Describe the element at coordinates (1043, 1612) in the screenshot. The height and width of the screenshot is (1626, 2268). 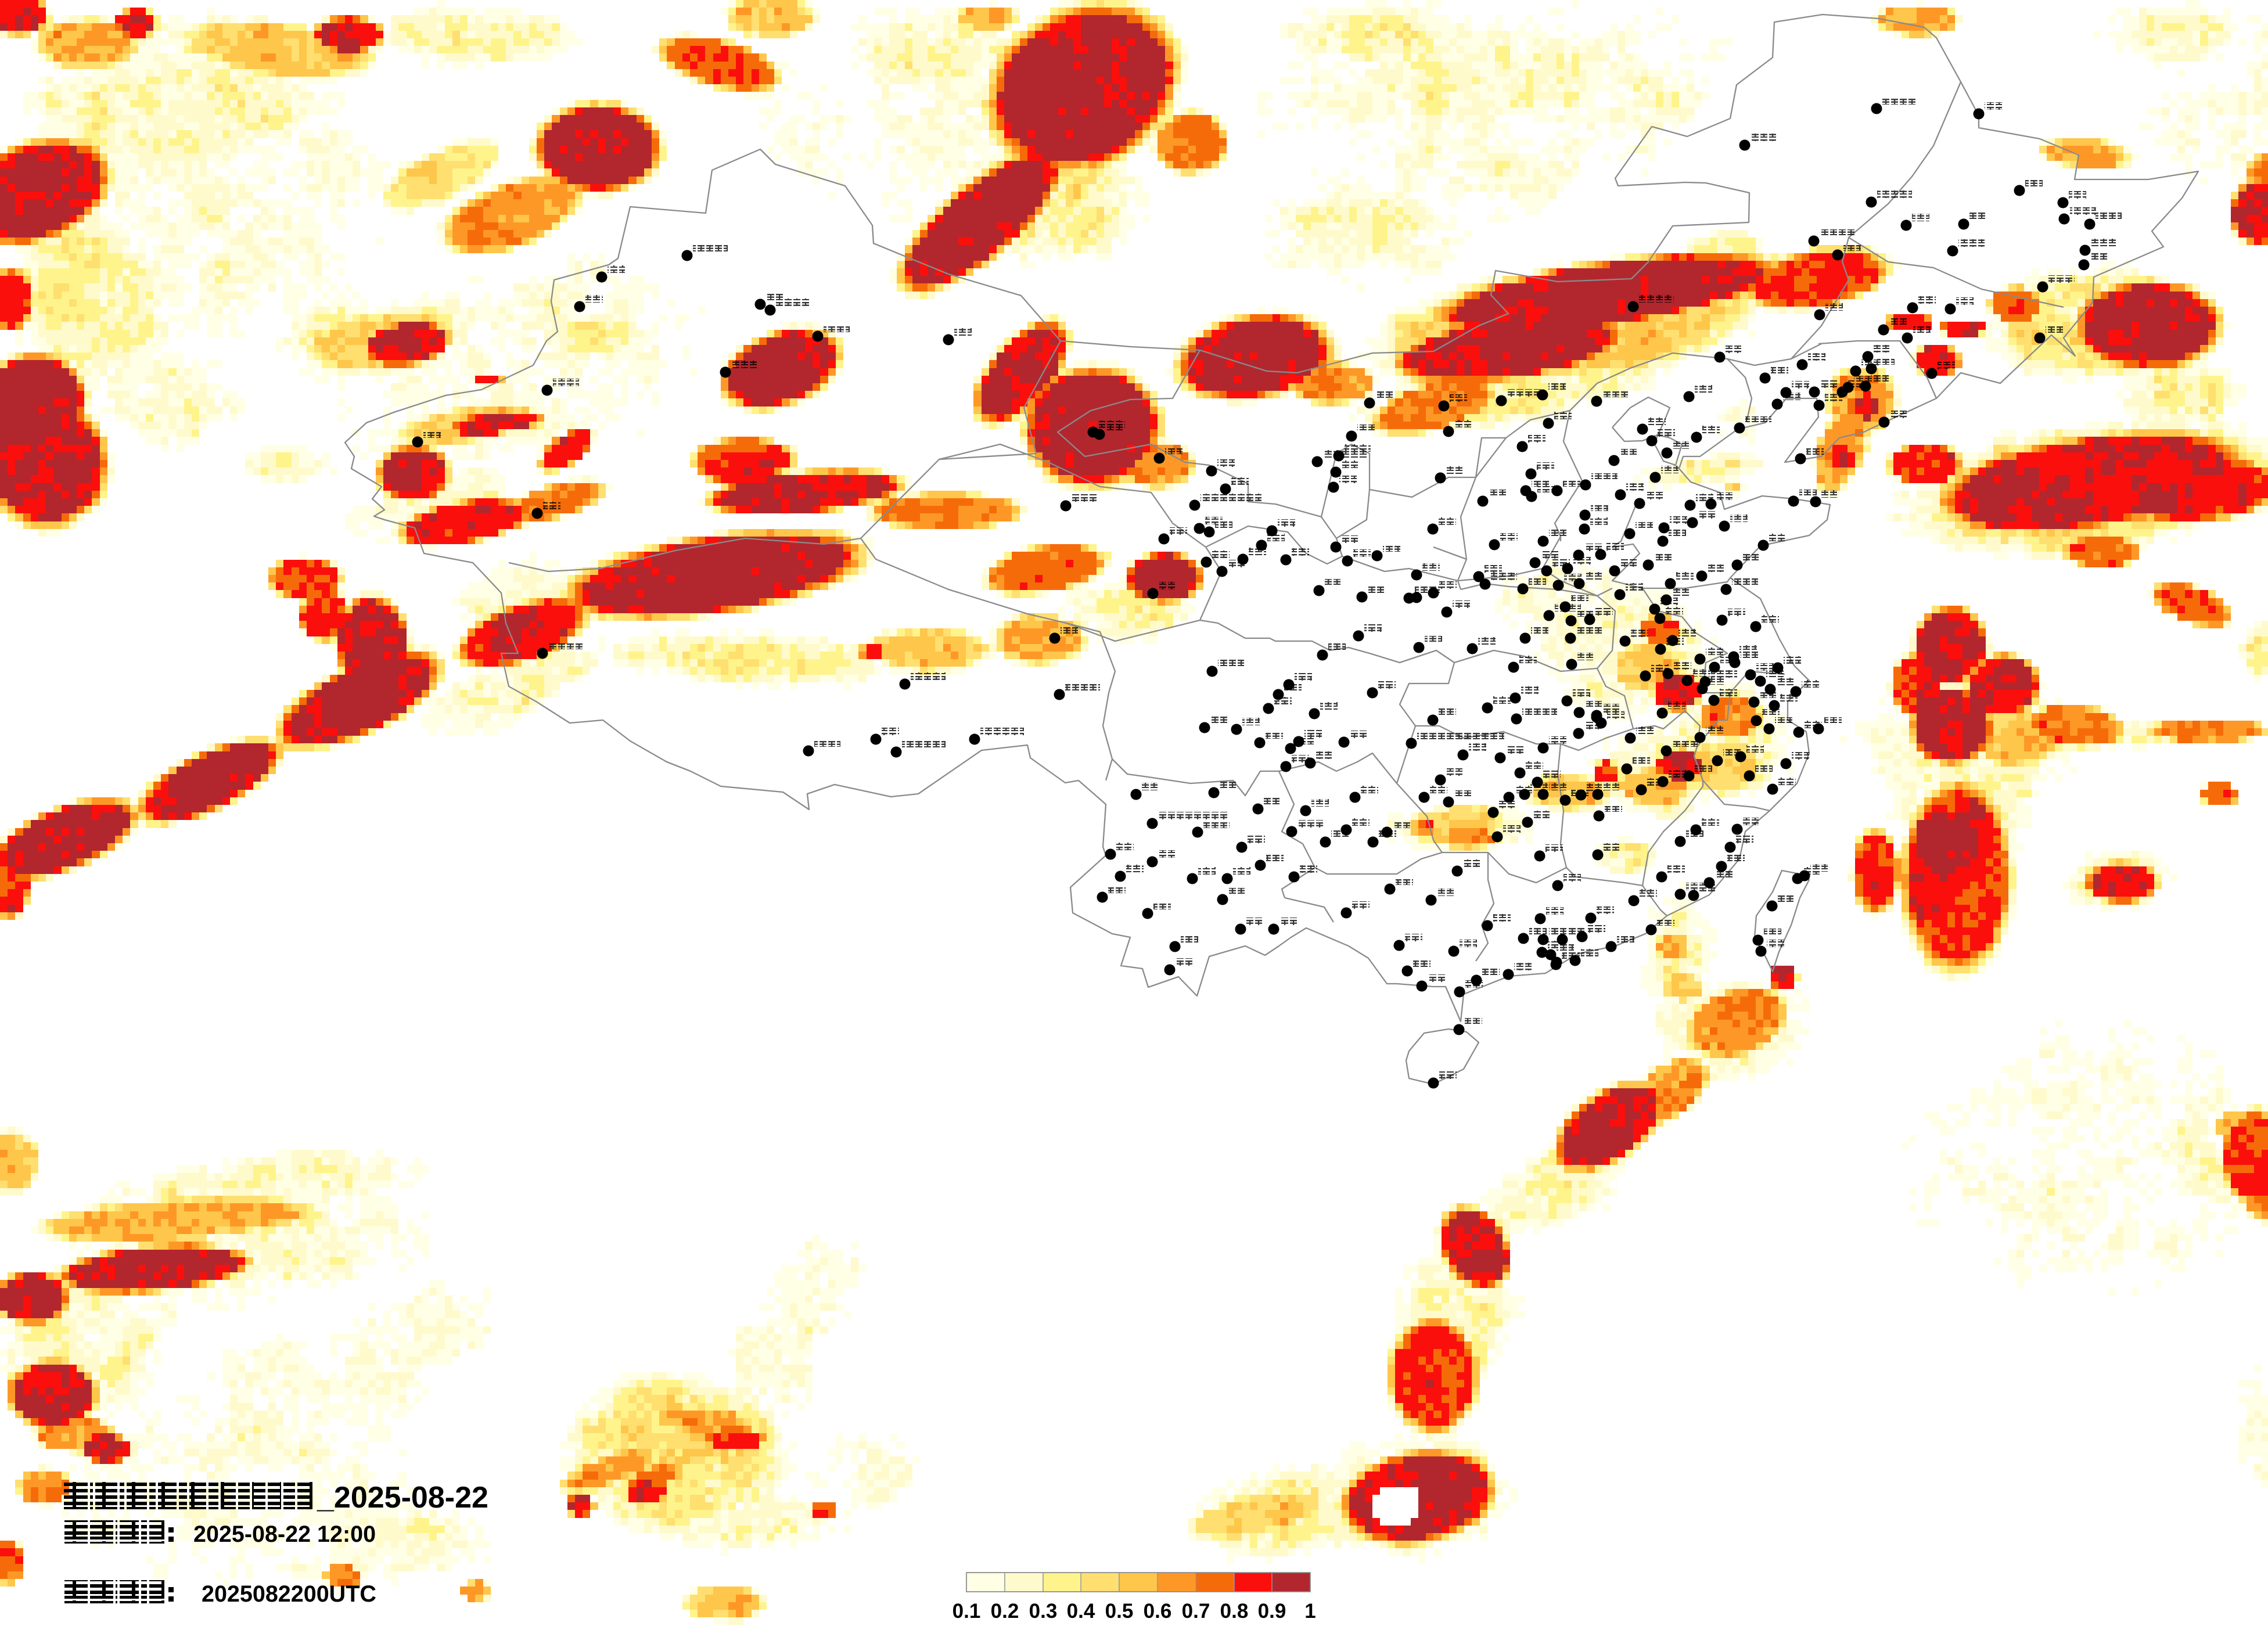
I see `svg-text: 0.3` at that location.